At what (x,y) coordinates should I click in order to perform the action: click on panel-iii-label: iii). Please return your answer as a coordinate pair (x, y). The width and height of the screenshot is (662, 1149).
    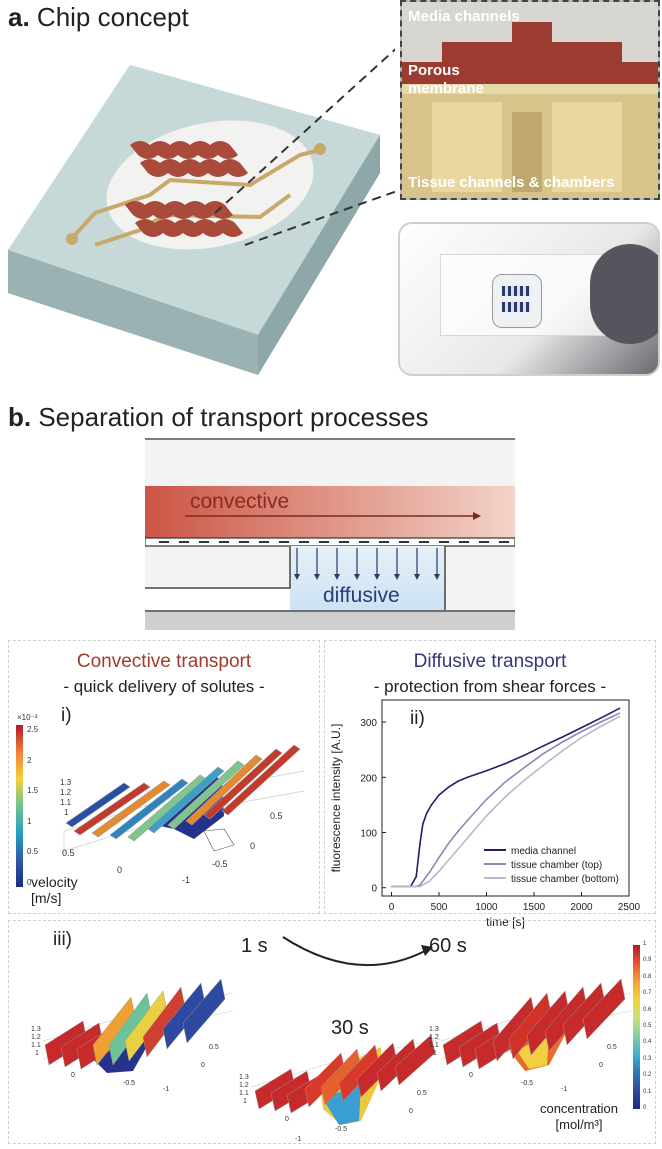
    Looking at the image, I should click on (62, 939).